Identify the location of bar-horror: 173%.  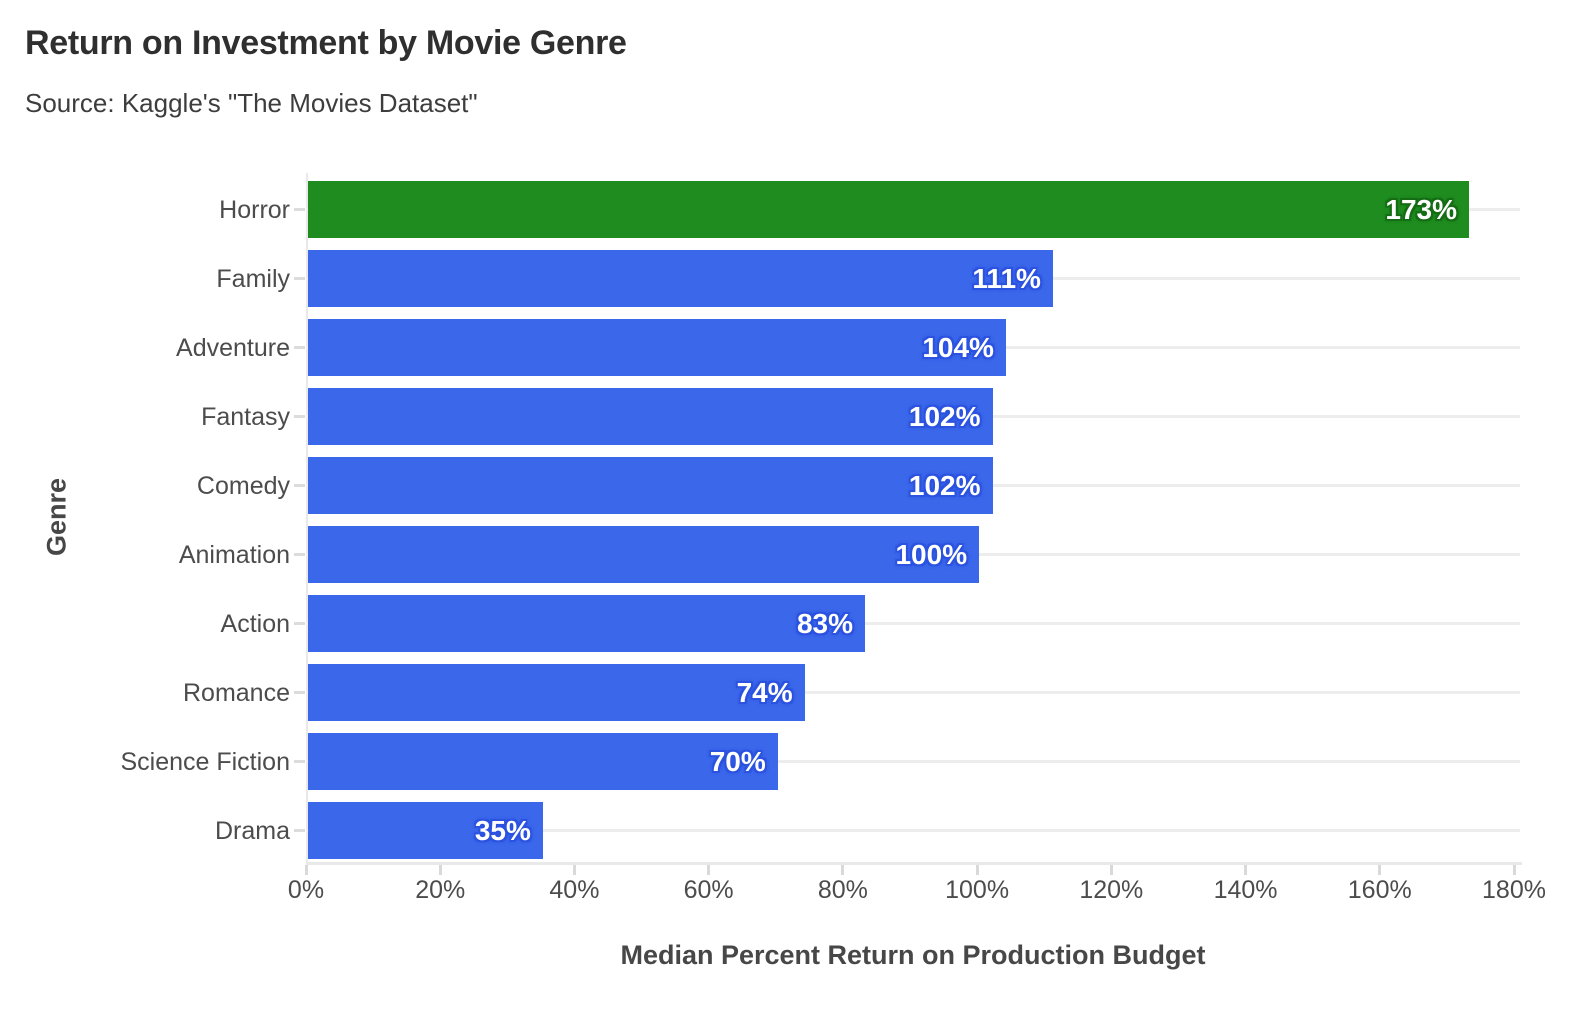
(889, 209).